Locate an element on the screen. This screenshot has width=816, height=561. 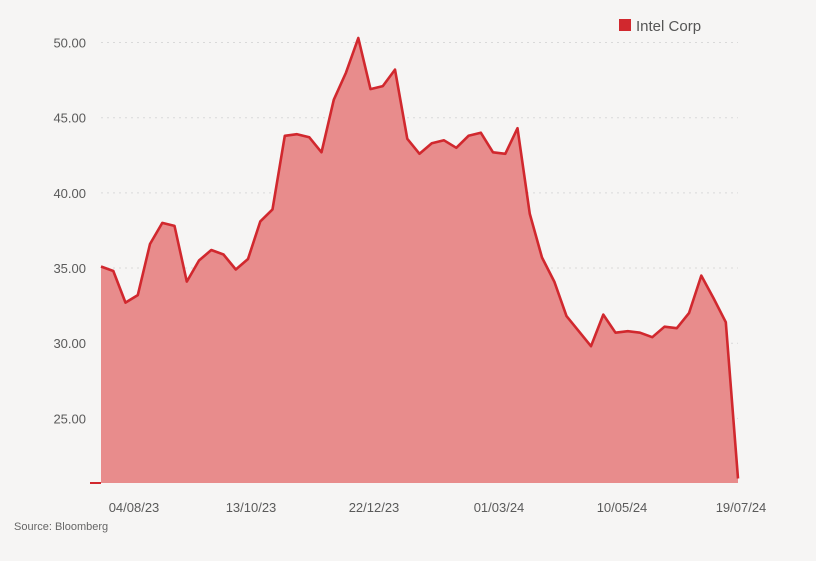
x-tick-label: 13/10/23 is located at coordinates (251, 507).